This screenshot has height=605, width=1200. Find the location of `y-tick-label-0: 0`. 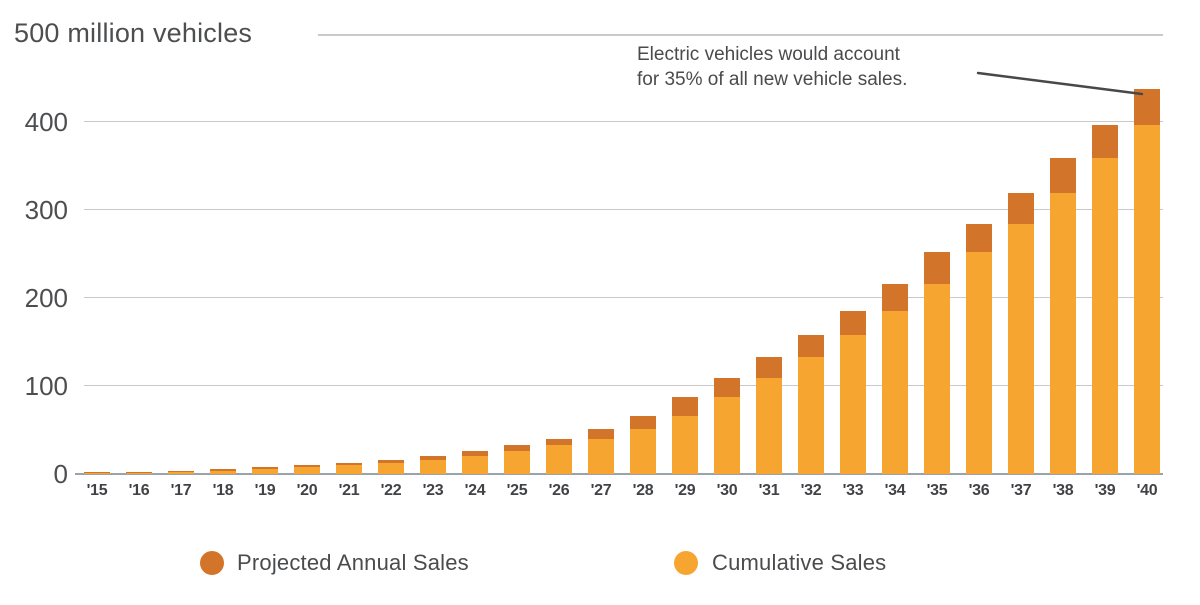

y-tick-label-0: 0 is located at coordinates (60, 474).